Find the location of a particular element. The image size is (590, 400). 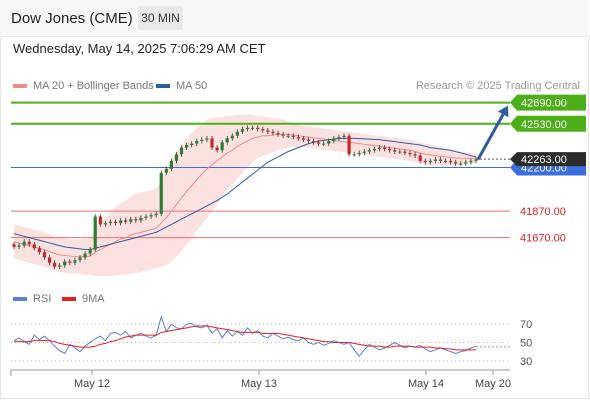

legend-ma20: MA 20 + Bollinger Bands is located at coordinates (83, 86).